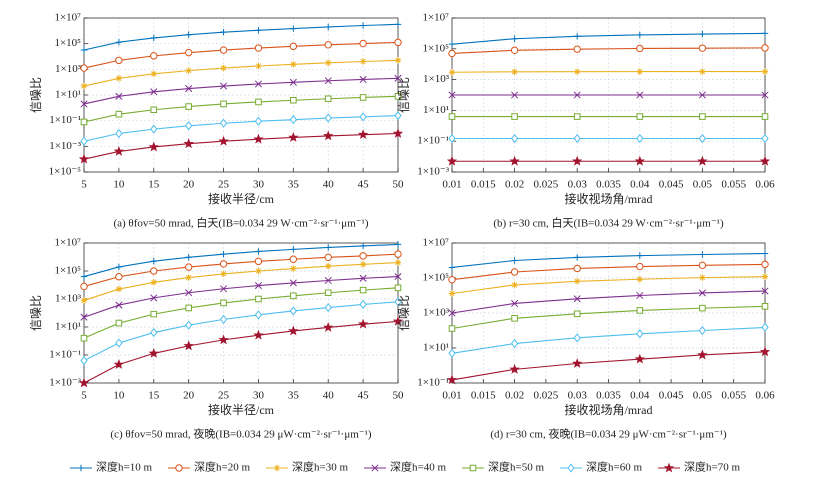  What do you see at coordinates (67, 43) in the screenshot?
I see `y-tick-label: 1×10⁵` at bounding box center [67, 43].